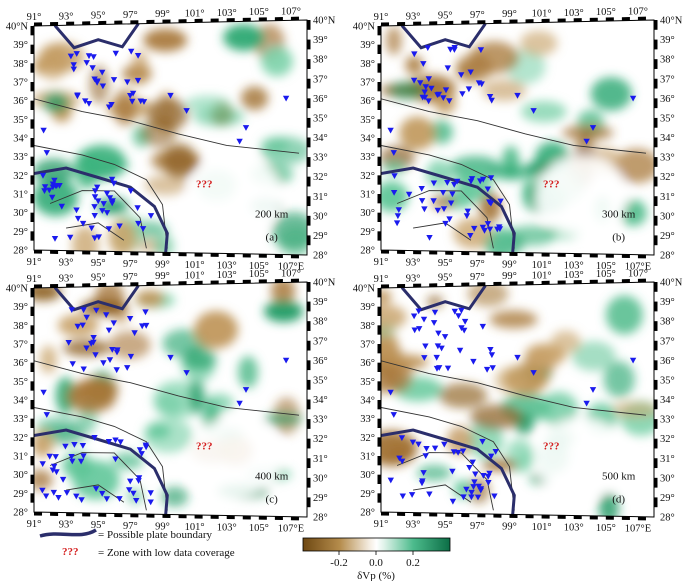  What do you see at coordinates (367, 326) in the screenshot?
I see `latitude-label-left: 38°` at bounding box center [367, 326].